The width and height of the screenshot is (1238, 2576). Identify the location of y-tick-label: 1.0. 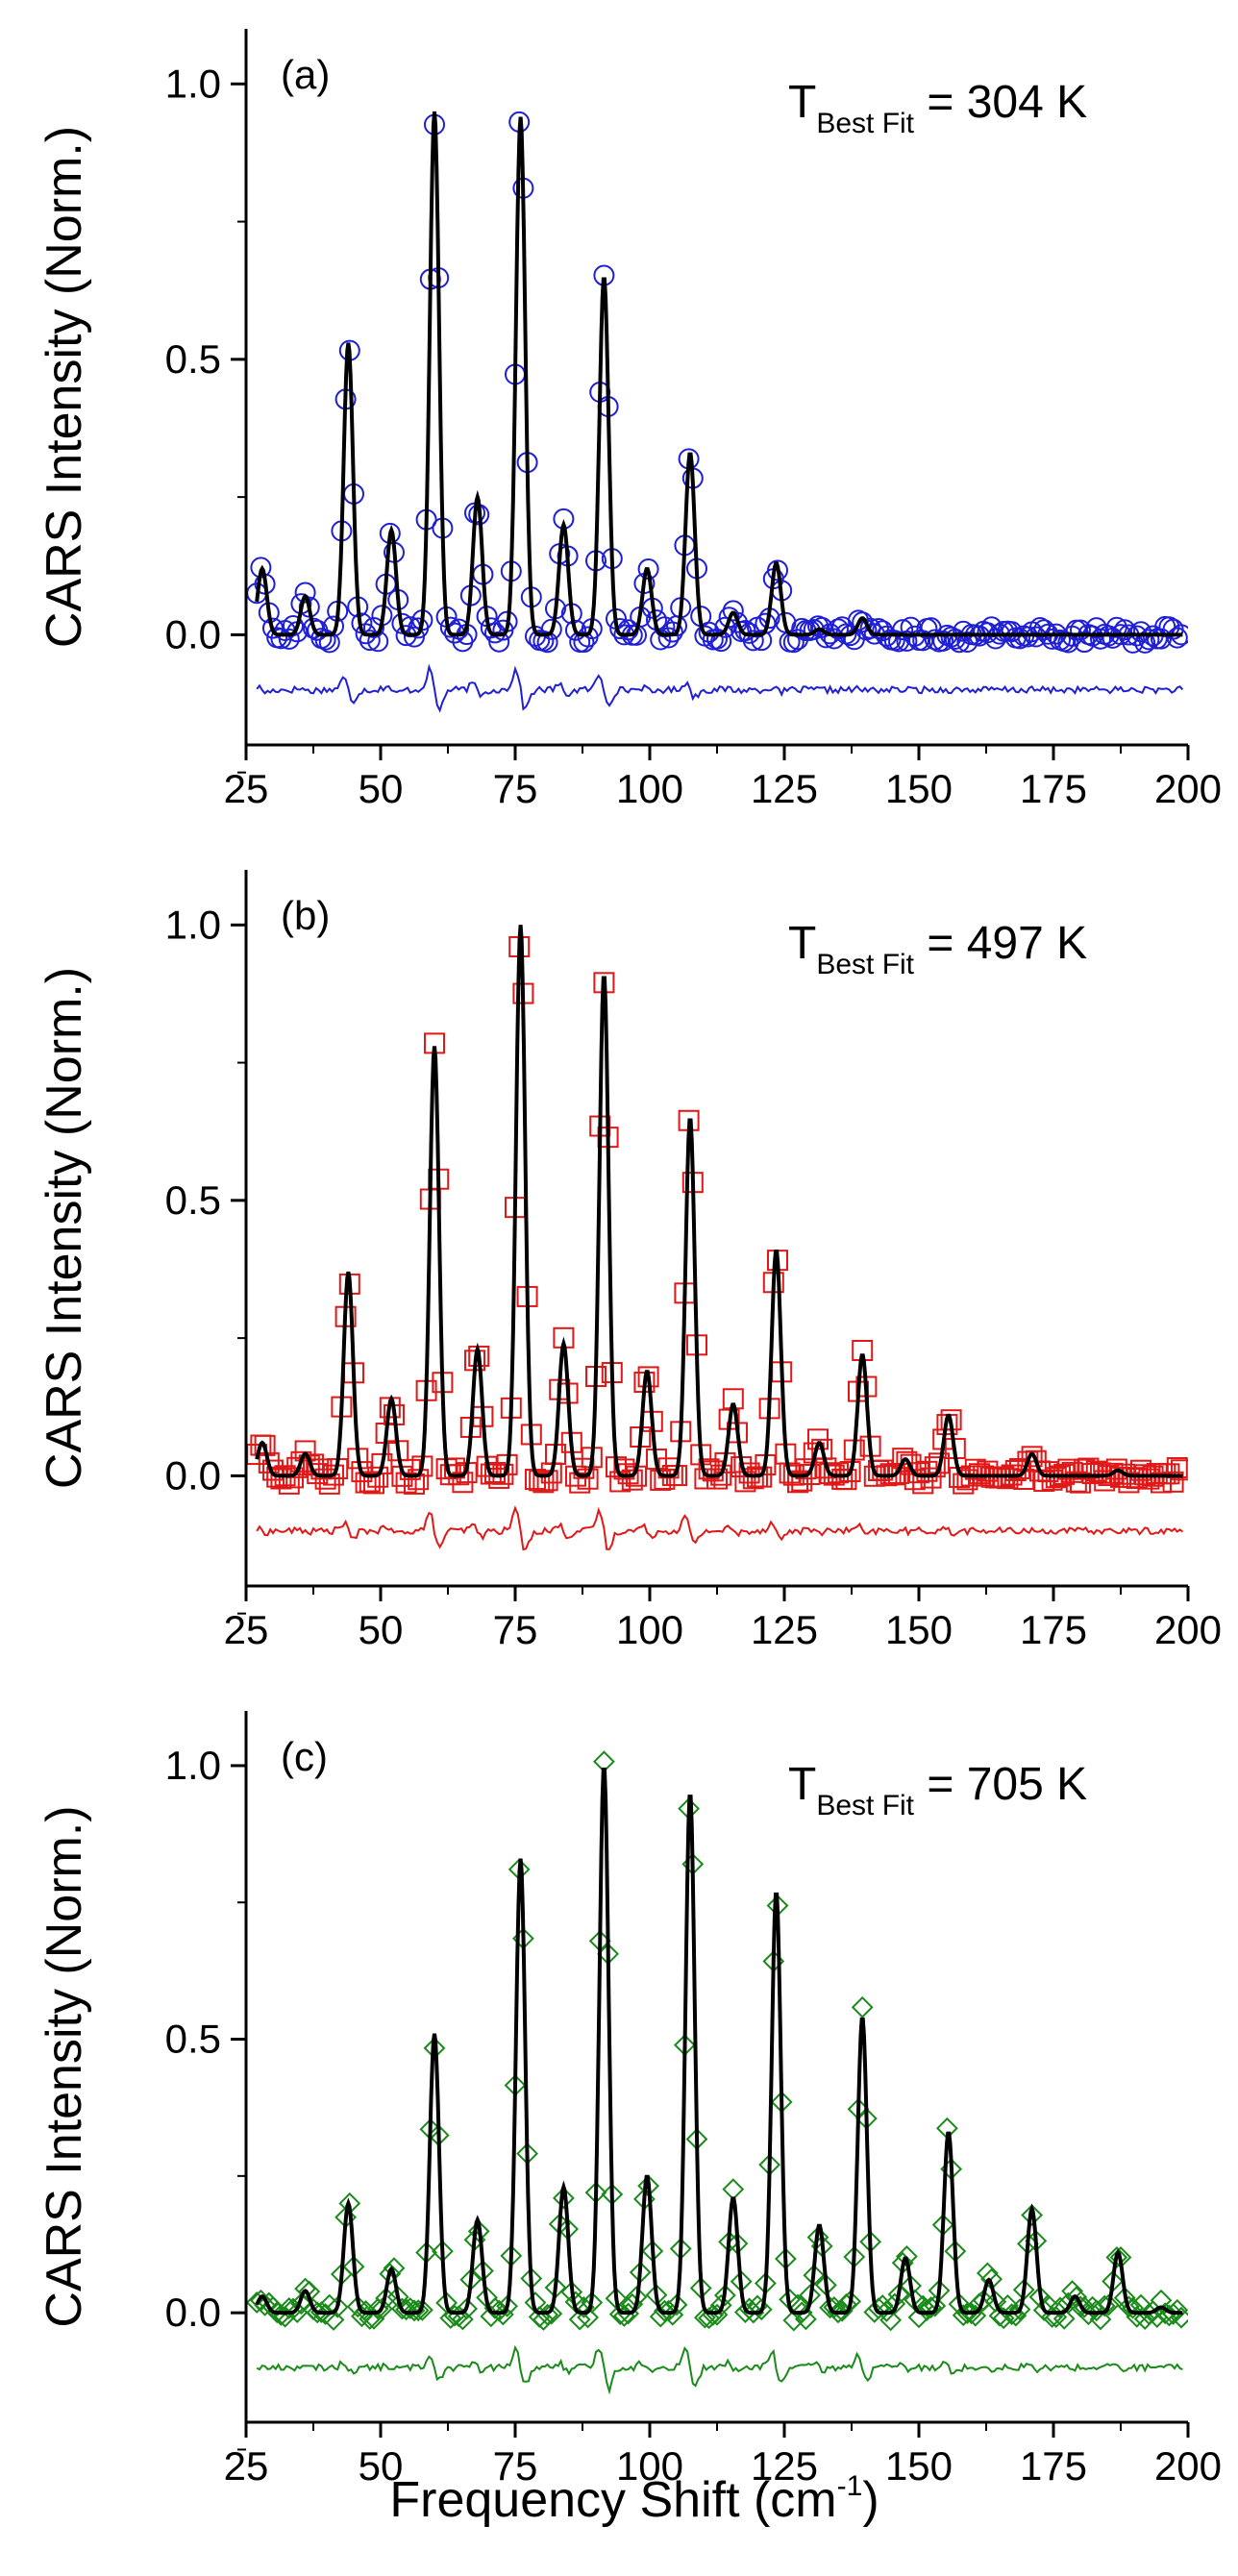
(193, 924).